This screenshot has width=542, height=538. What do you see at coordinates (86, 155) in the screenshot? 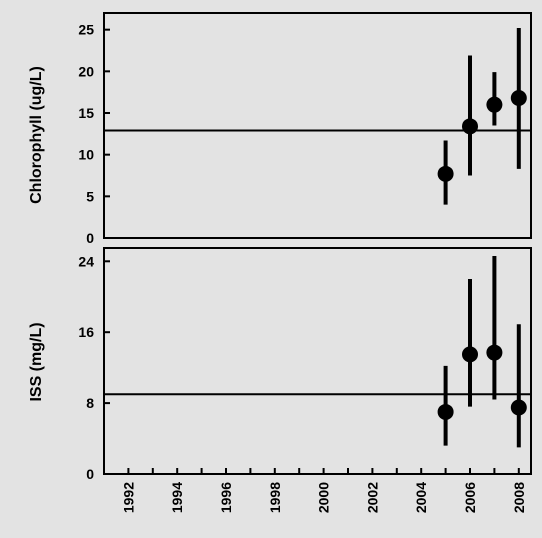
I see `y-tick-label: 10` at bounding box center [86, 155].